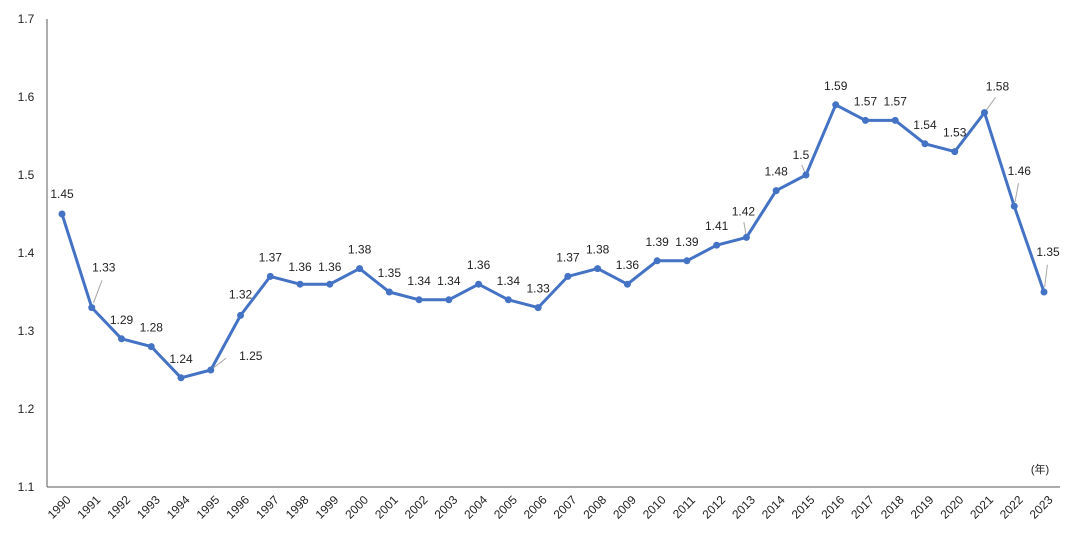 This screenshot has height=539, width=1067. What do you see at coordinates (743, 507) in the screenshot?
I see `x-tick-label: 2013` at bounding box center [743, 507].